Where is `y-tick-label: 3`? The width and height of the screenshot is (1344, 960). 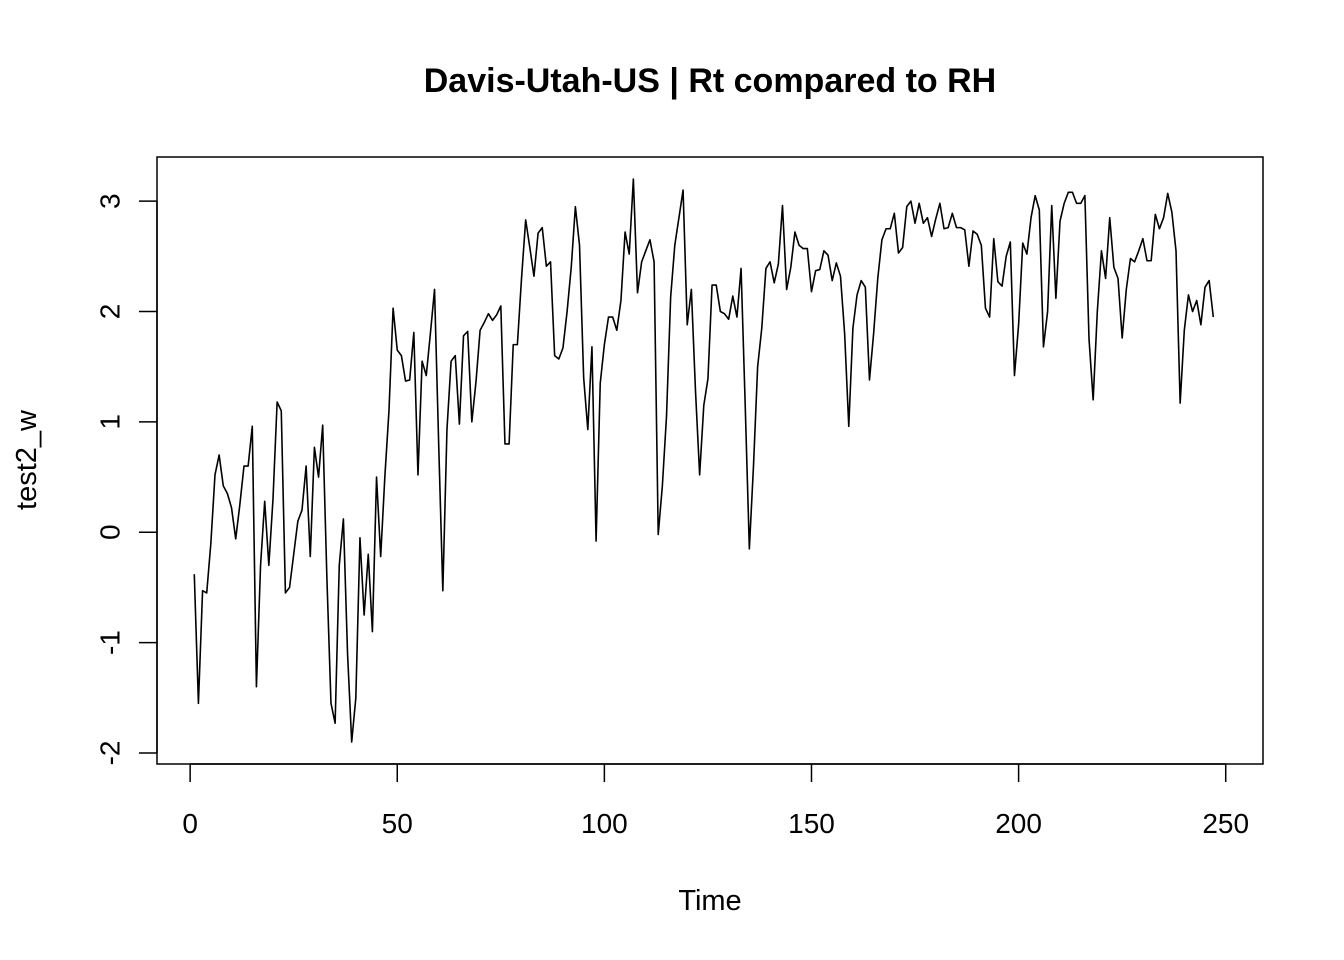 y-tick-label: 3 is located at coordinates (110, 201).